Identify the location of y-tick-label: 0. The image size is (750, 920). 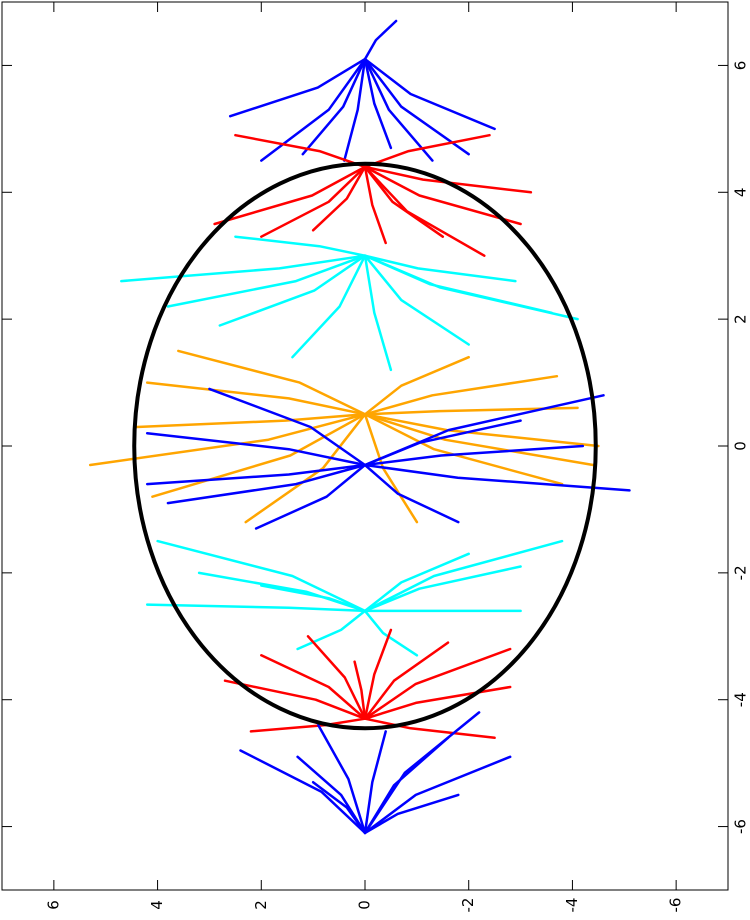
(741, 446).